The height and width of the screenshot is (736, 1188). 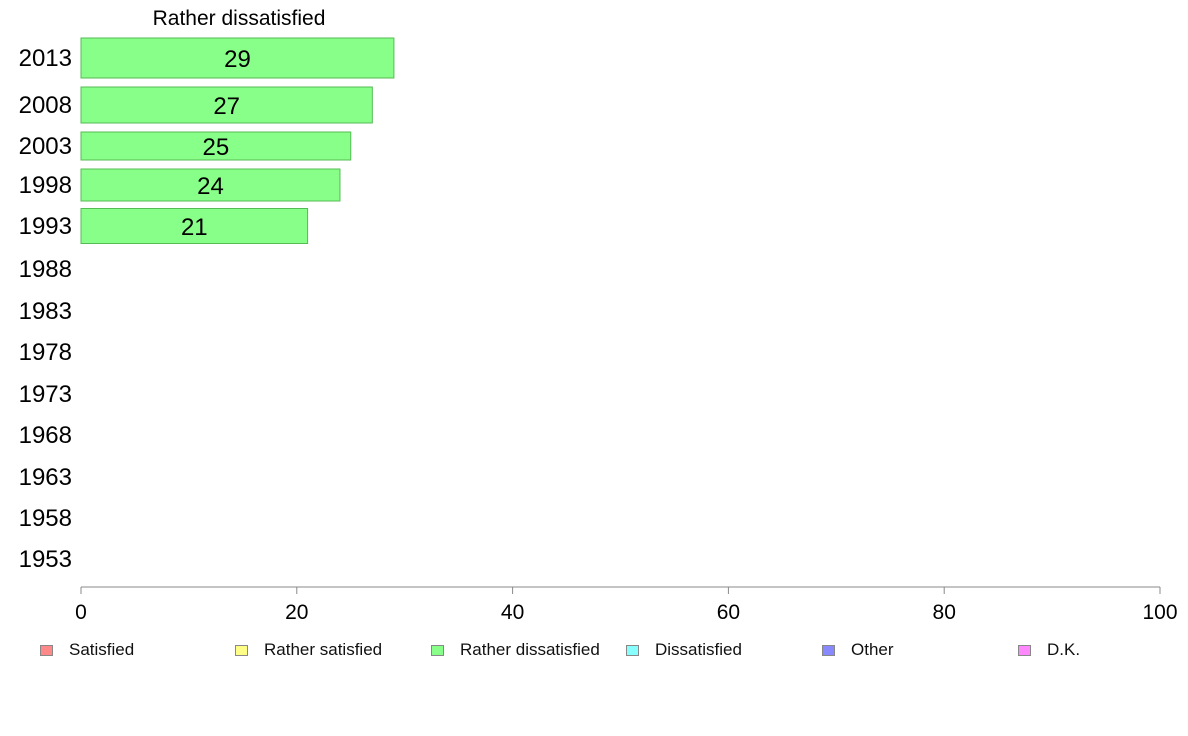 I want to click on legend-item: D.K., so click(x=1049, y=650).